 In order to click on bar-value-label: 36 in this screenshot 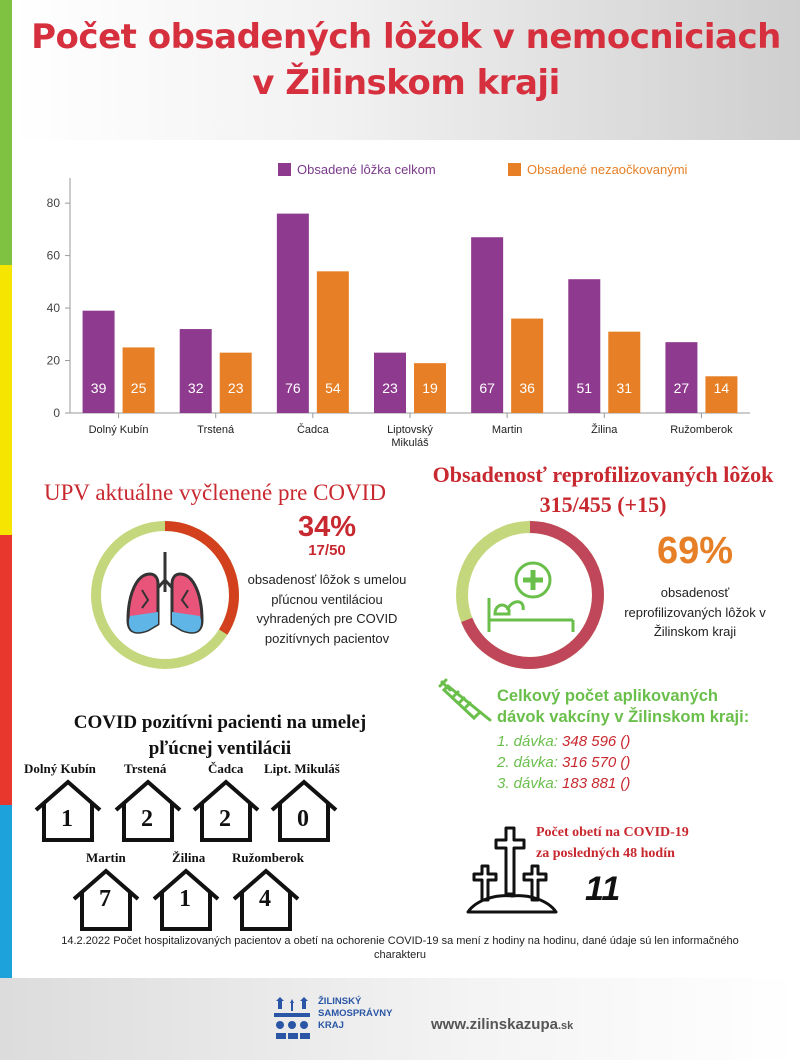, I will do `click(527, 388)`.